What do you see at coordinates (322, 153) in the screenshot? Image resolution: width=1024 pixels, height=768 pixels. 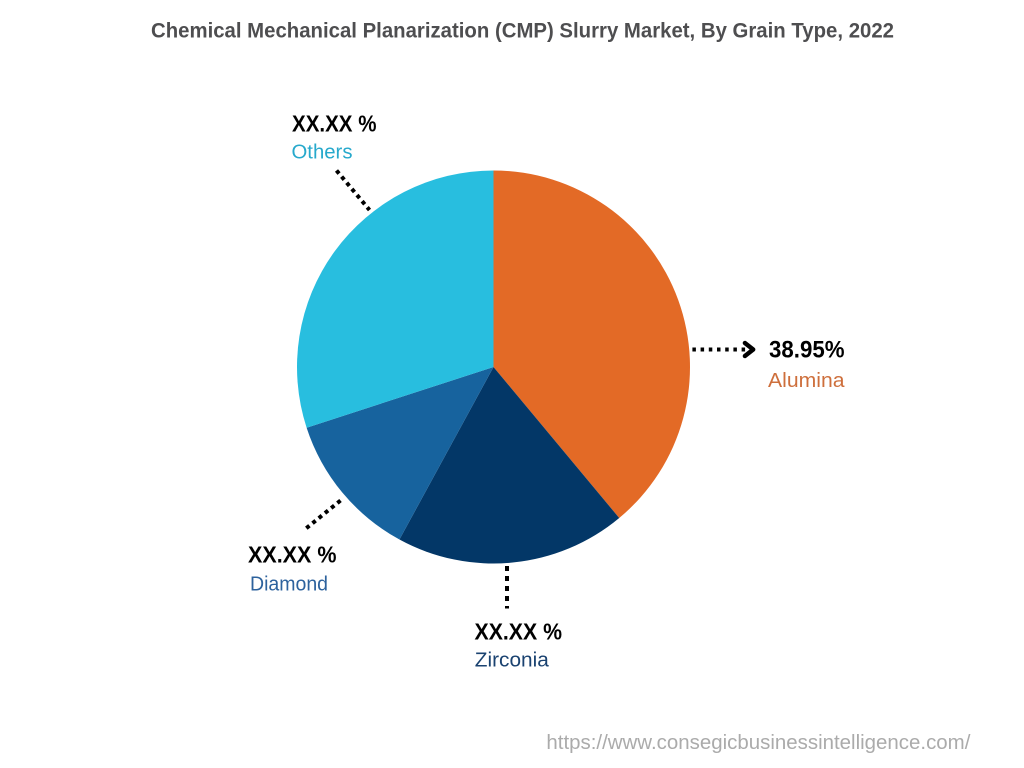 I see `svg-text: Others` at bounding box center [322, 153].